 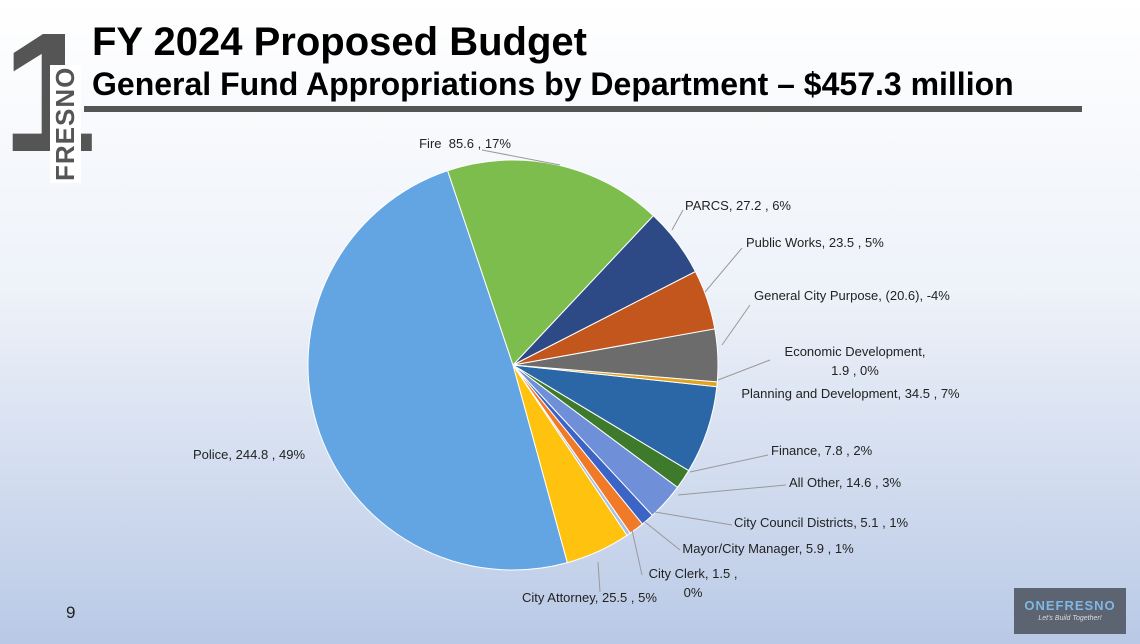 What do you see at coordinates (583, 109) in the screenshot?
I see `title-underline` at bounding box center [583, 109].